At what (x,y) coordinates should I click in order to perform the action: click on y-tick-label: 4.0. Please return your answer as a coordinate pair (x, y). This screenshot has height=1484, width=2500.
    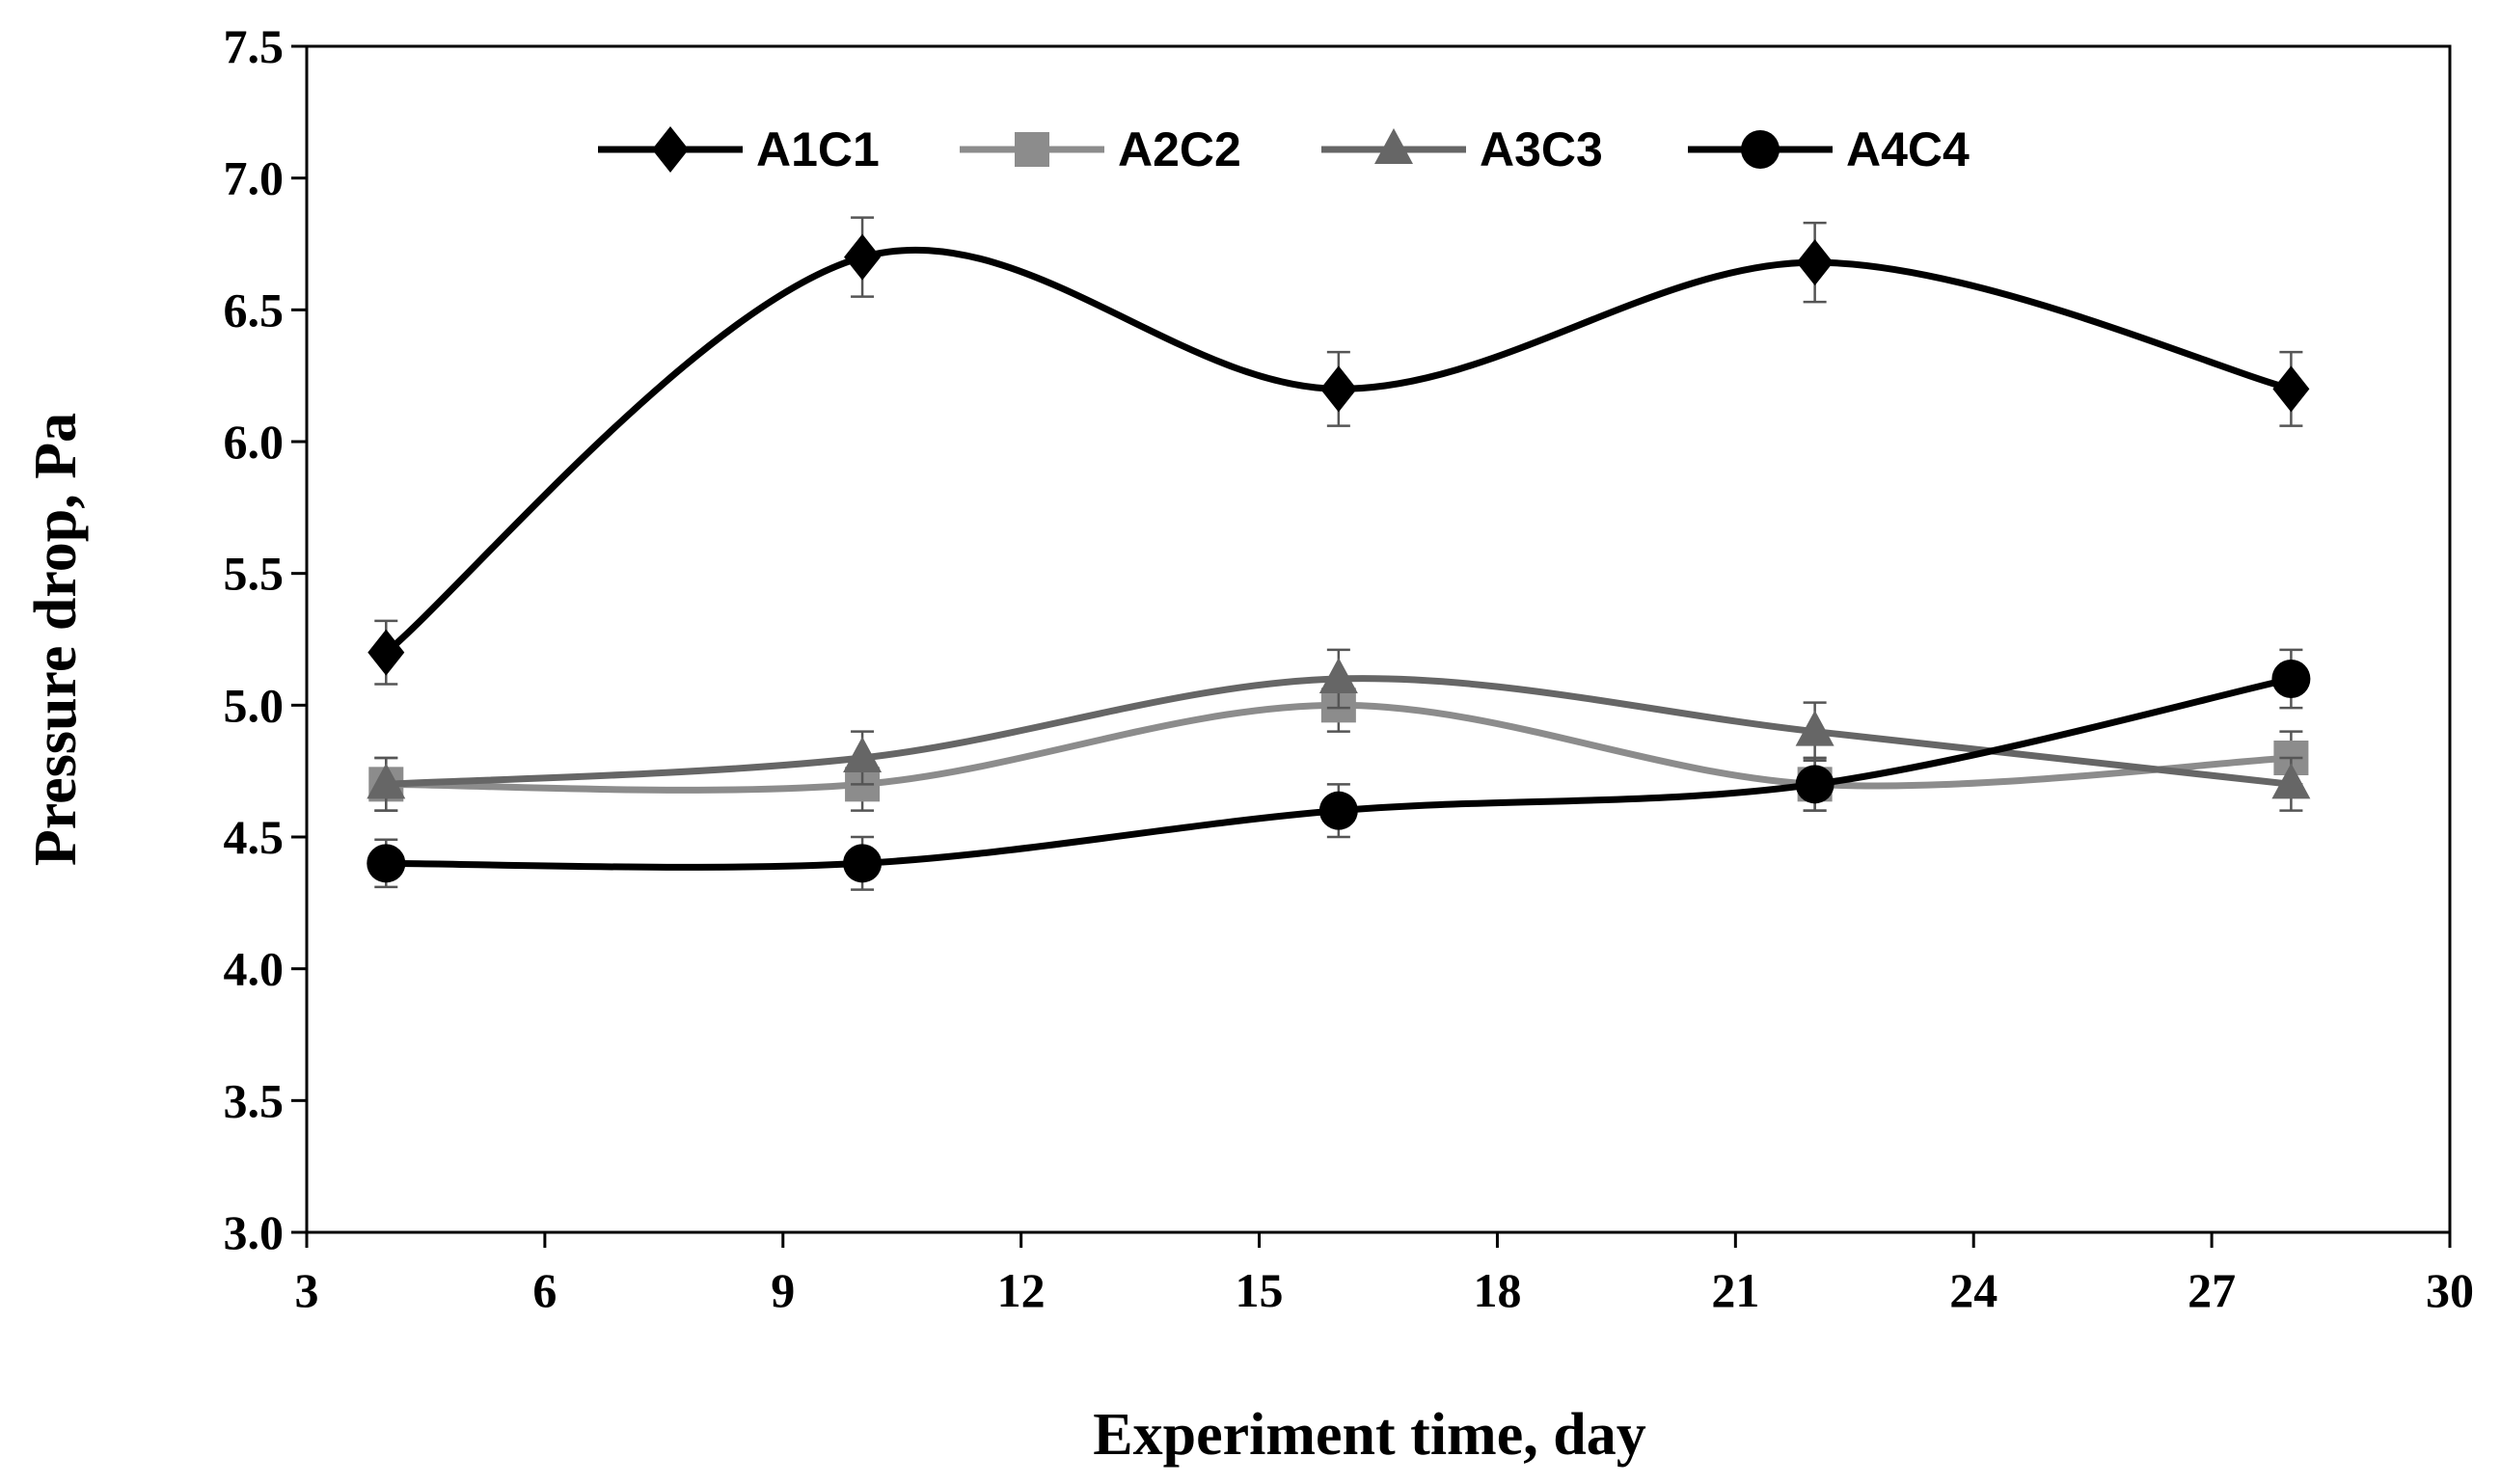
    Looking at the image, I should click on (254, 969).